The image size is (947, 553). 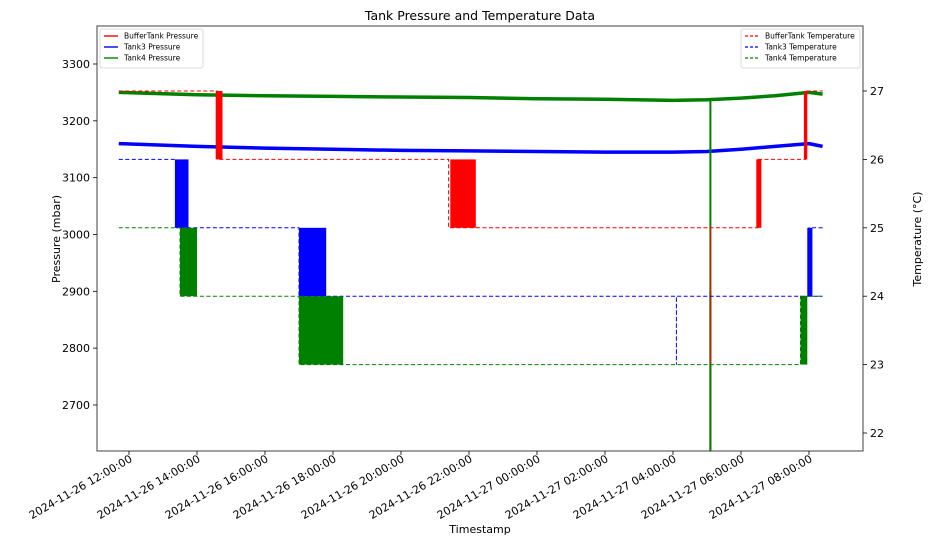 I want to click on y-tick-label: 3000, so click(x=76, y=234).